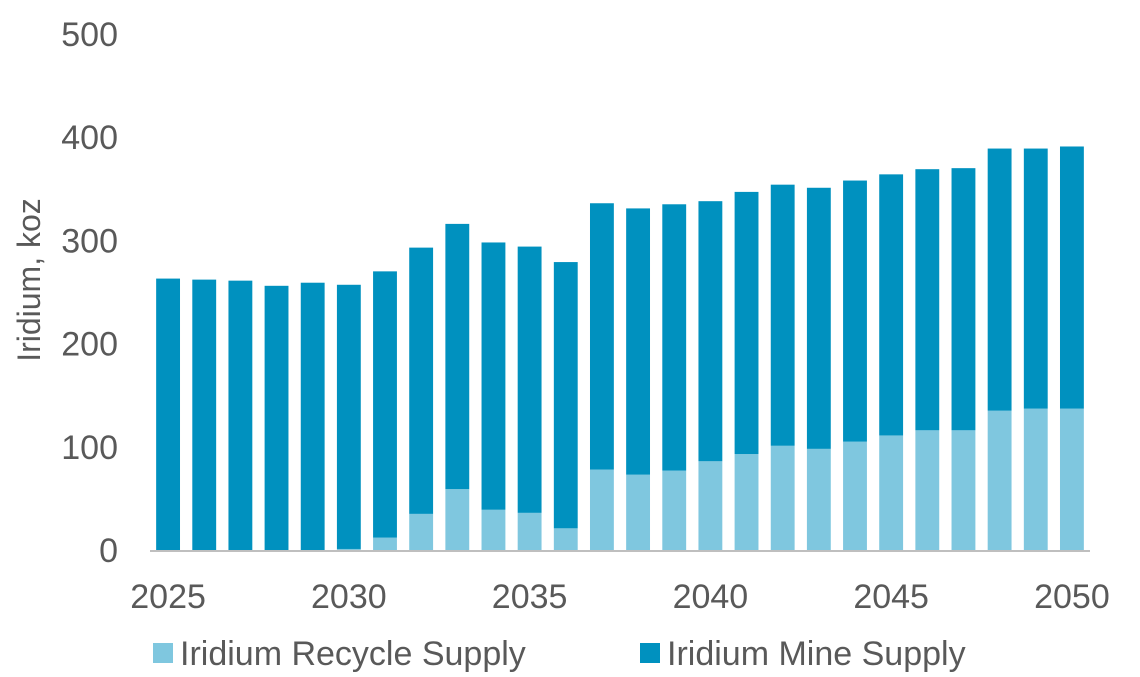  Describe the element at coordinates (168, 597) in the screenshot. I see `x-tick-label: 2025` at that location.